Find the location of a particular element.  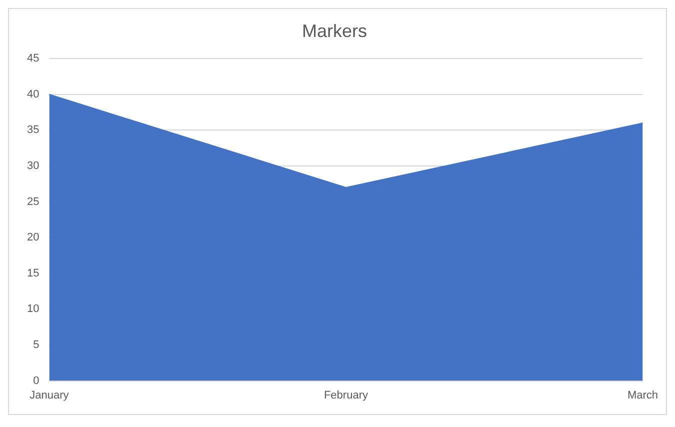

y-tick-label: 15 is located at coordinates (33, 273).